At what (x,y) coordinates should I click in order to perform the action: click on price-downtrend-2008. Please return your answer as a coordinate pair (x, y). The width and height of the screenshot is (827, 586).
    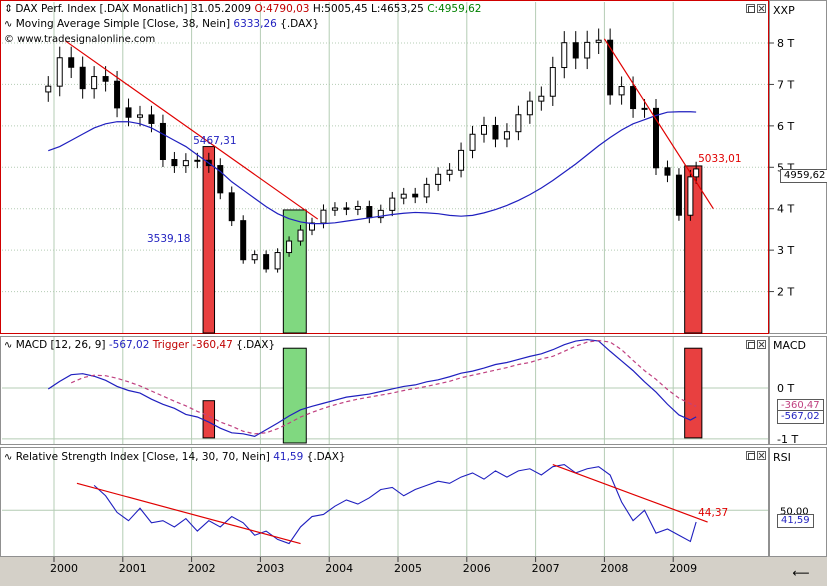
    Looking at the image, I should click on (658, 124).